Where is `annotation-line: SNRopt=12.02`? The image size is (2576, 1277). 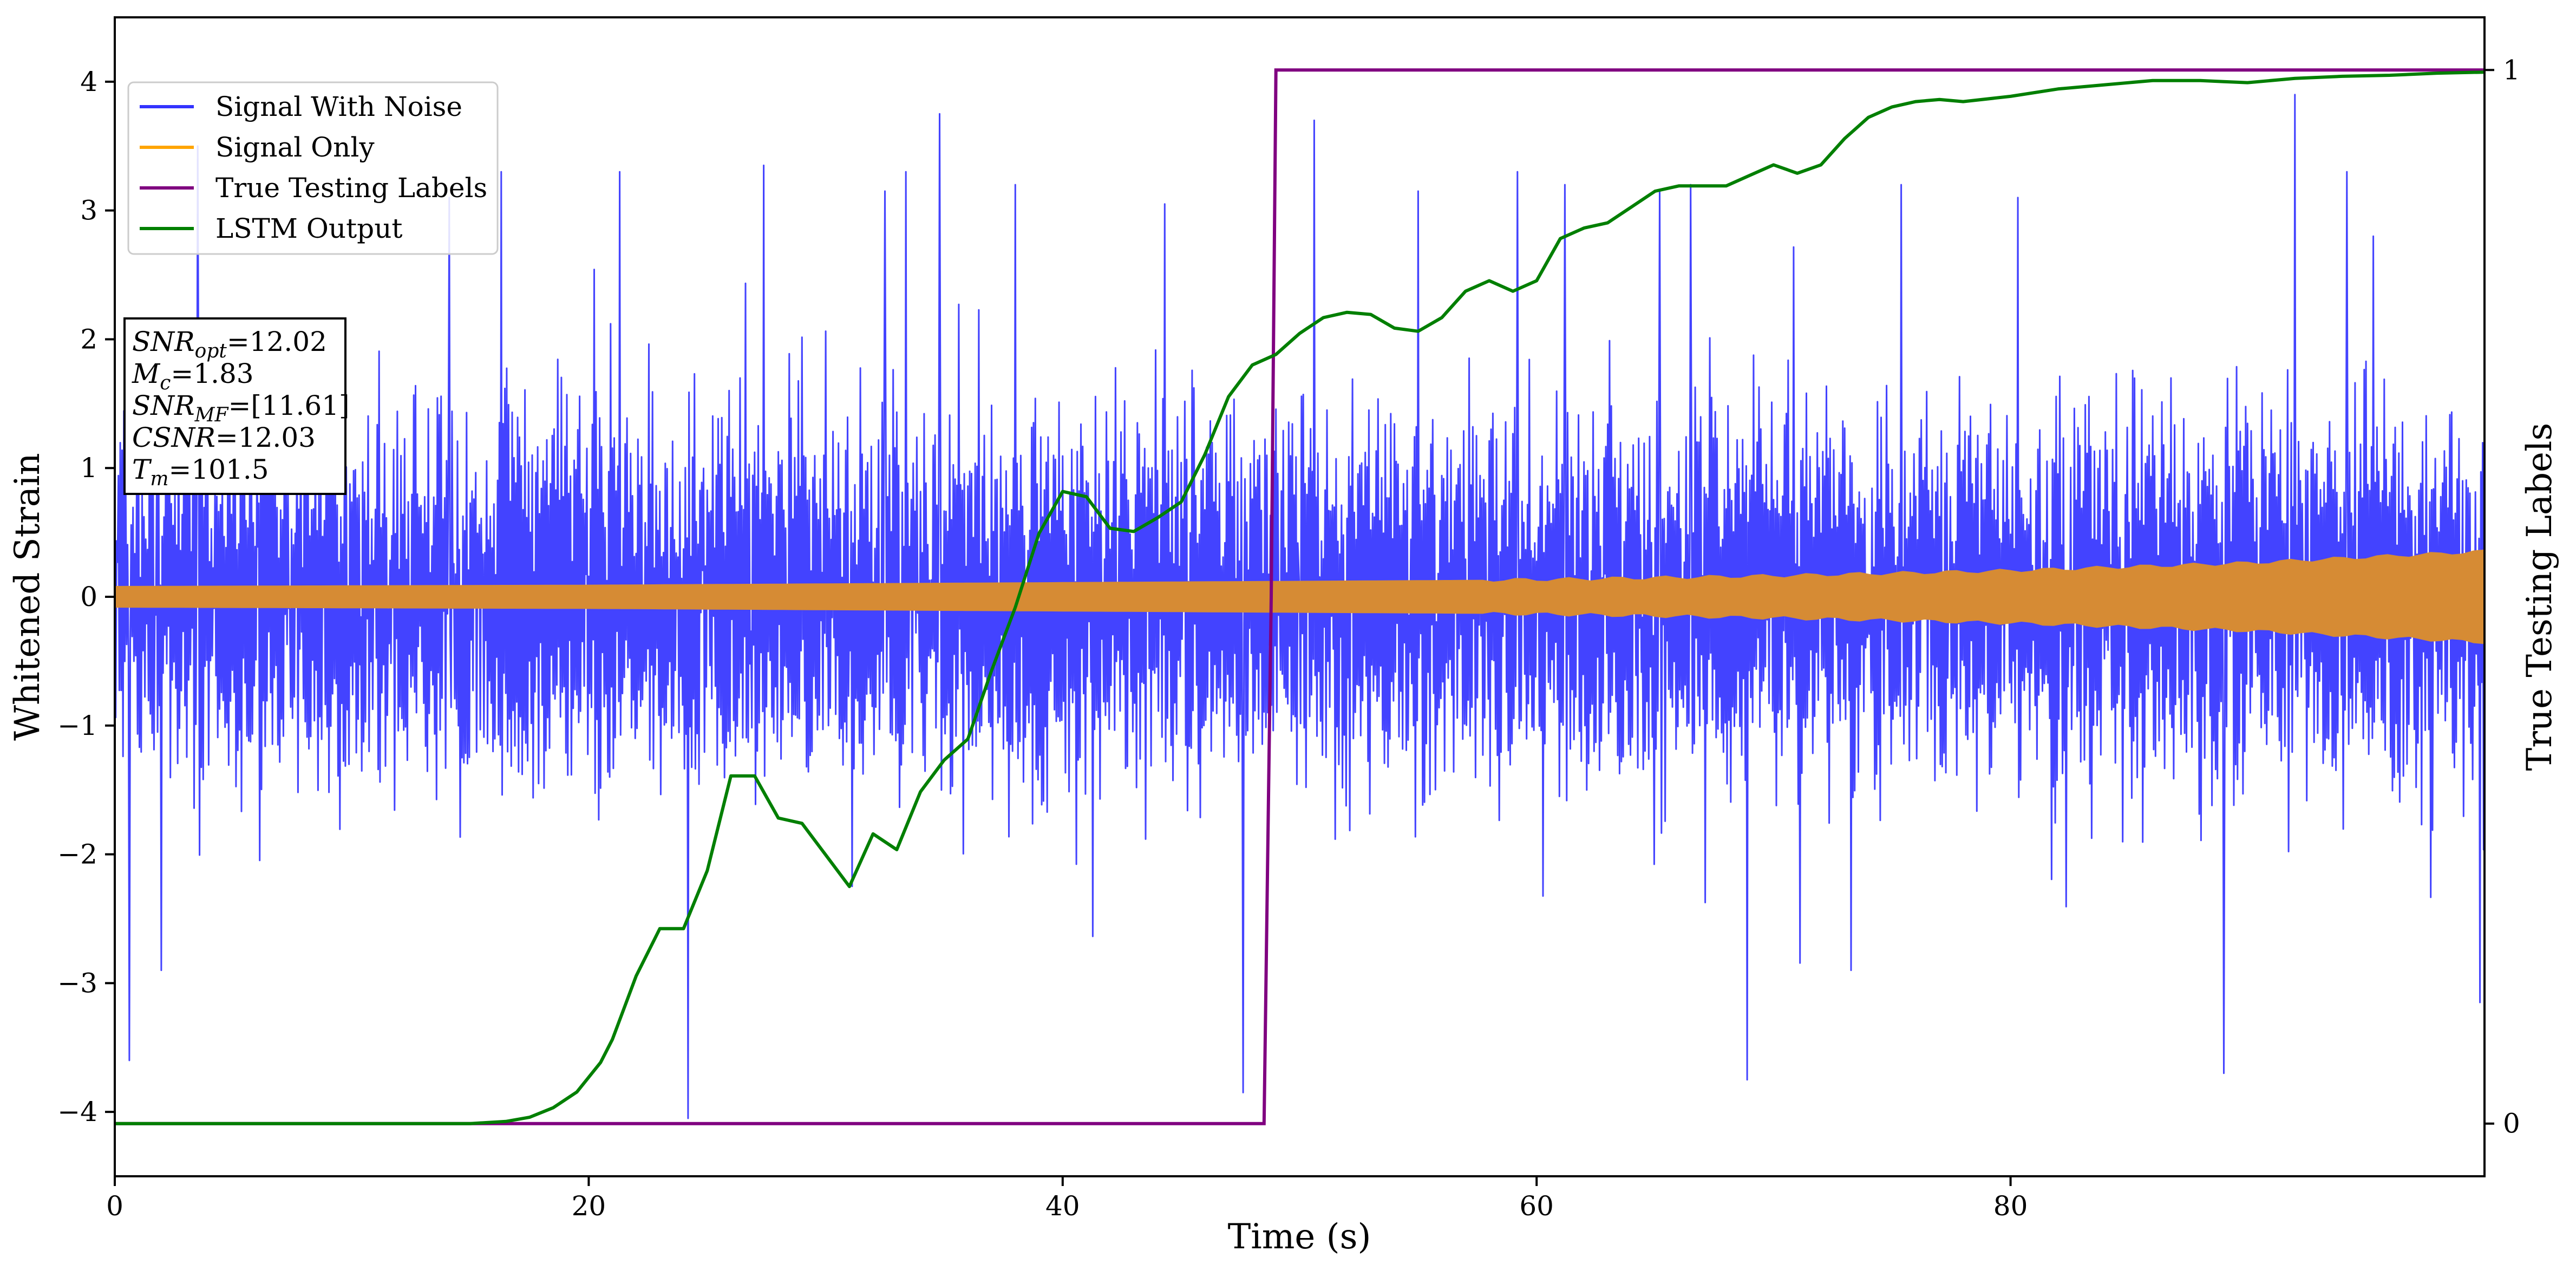 annotation-line: SNRopt=12.02 is located at coordinates (229, 344).